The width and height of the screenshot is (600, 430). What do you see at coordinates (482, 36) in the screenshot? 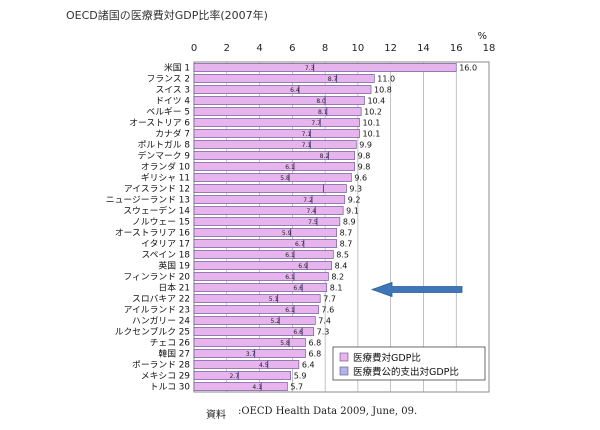
I see `x-axis-unit: %` at bounding box center [482, 36].